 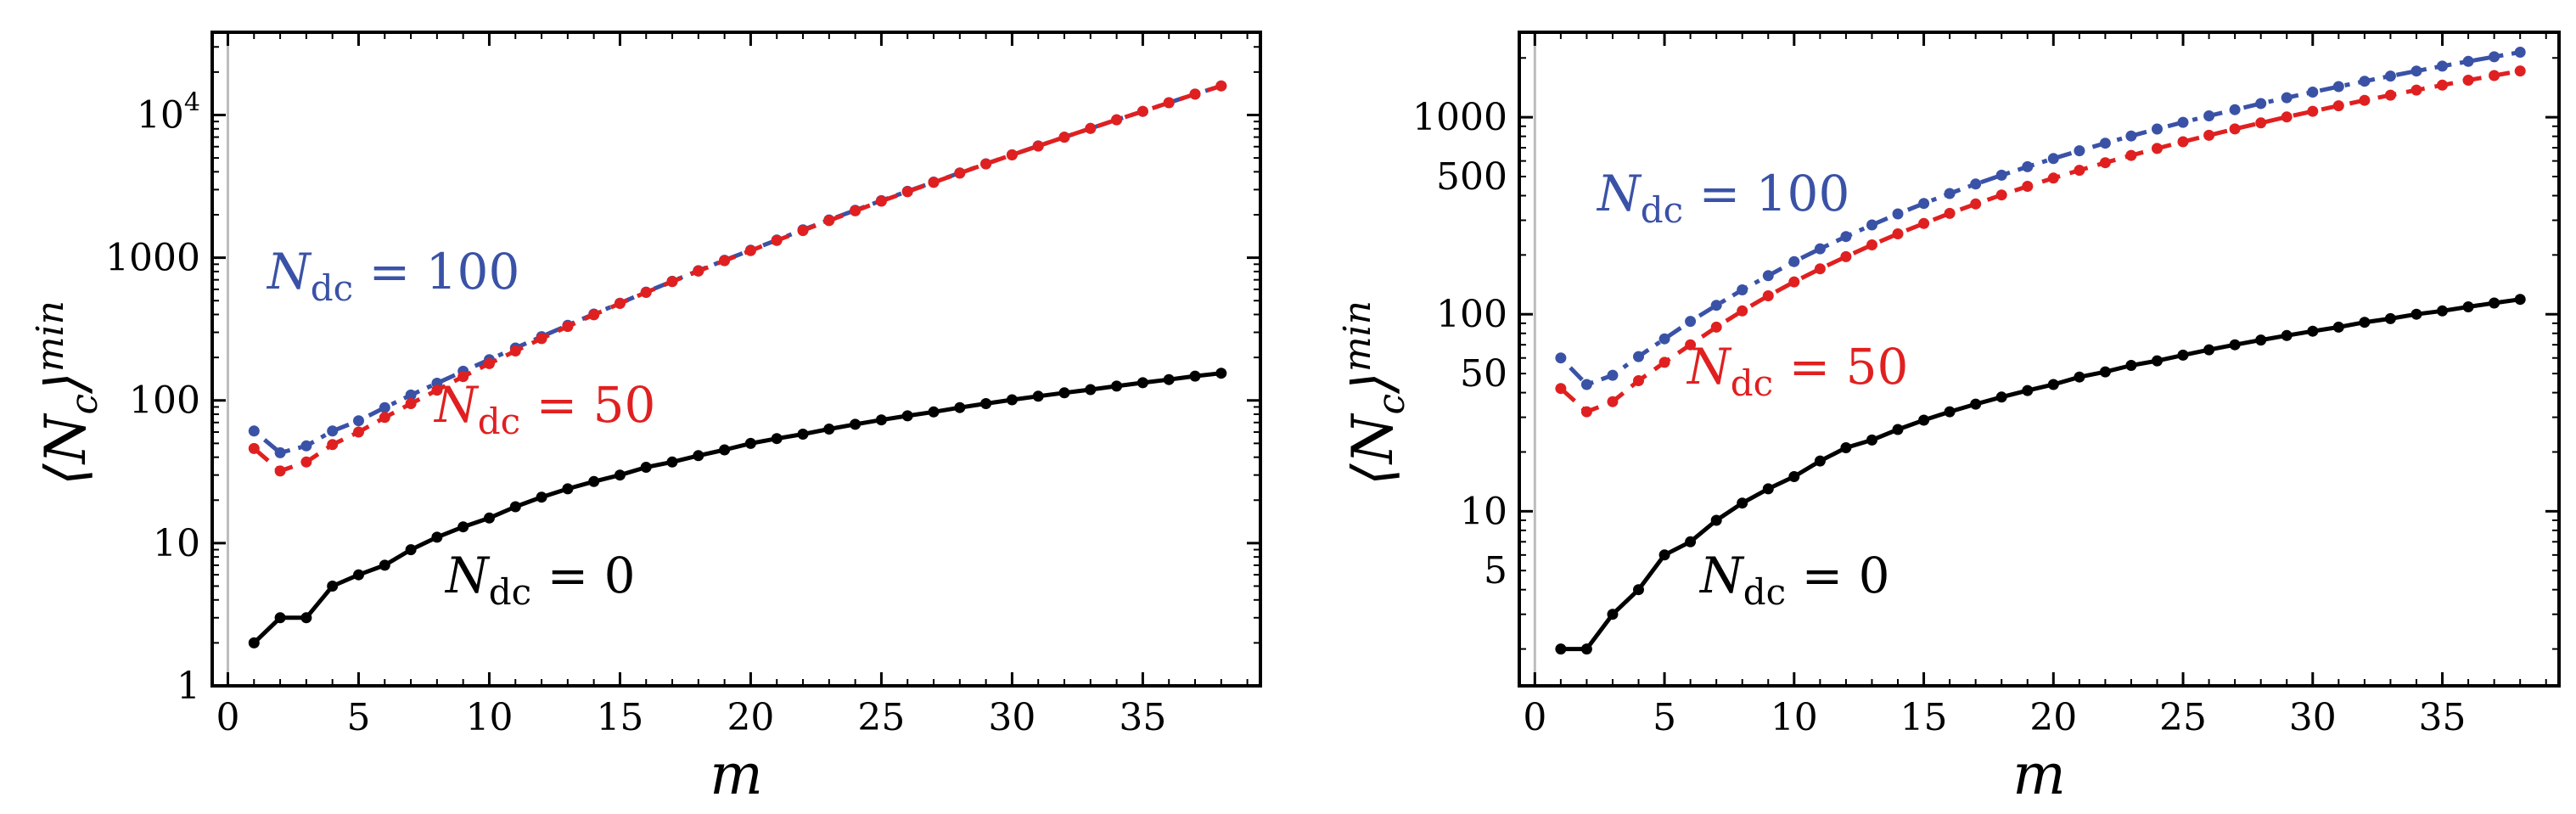 What do you see at coordinates (1483, 374) in the screenshot?
I see `y-tick-label: 50` at bounding box center [1483, 374].